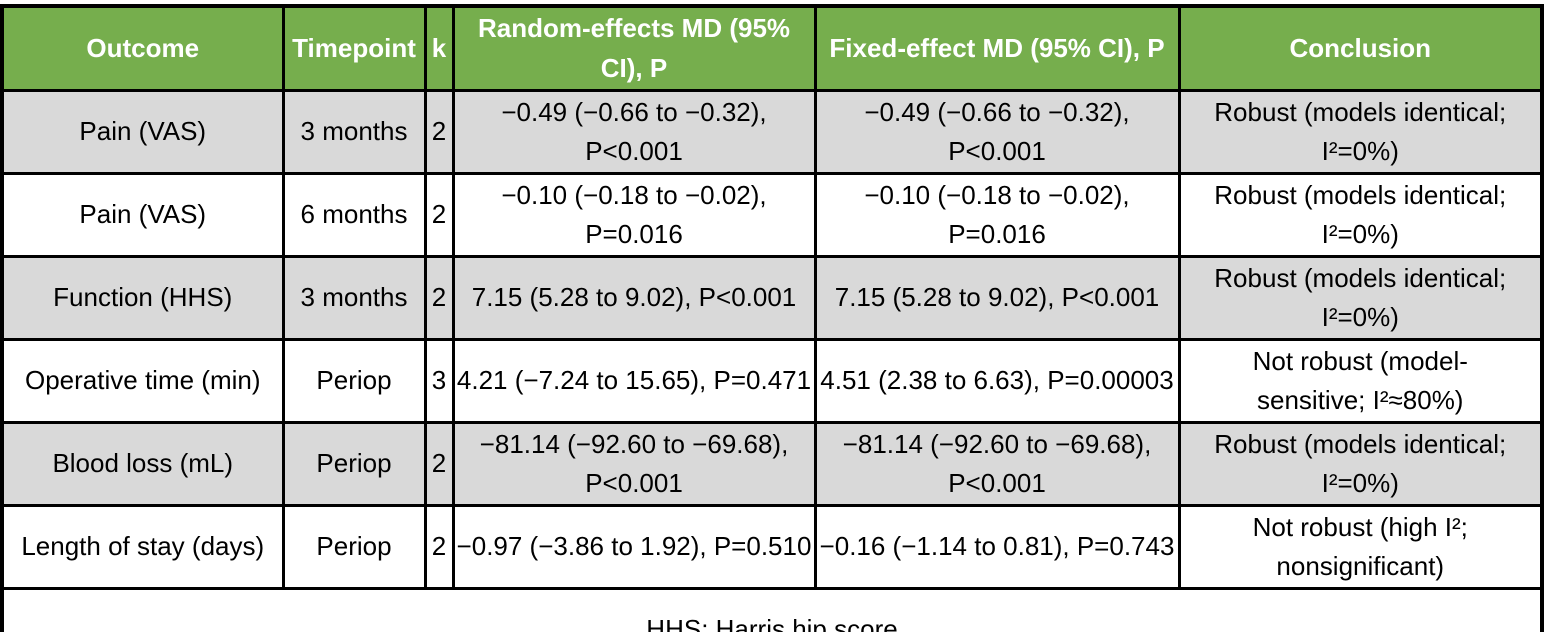 This screenshot has height=632, width=1561. I want to click on cell-outcome: Function (HHS), so click(142, 297).